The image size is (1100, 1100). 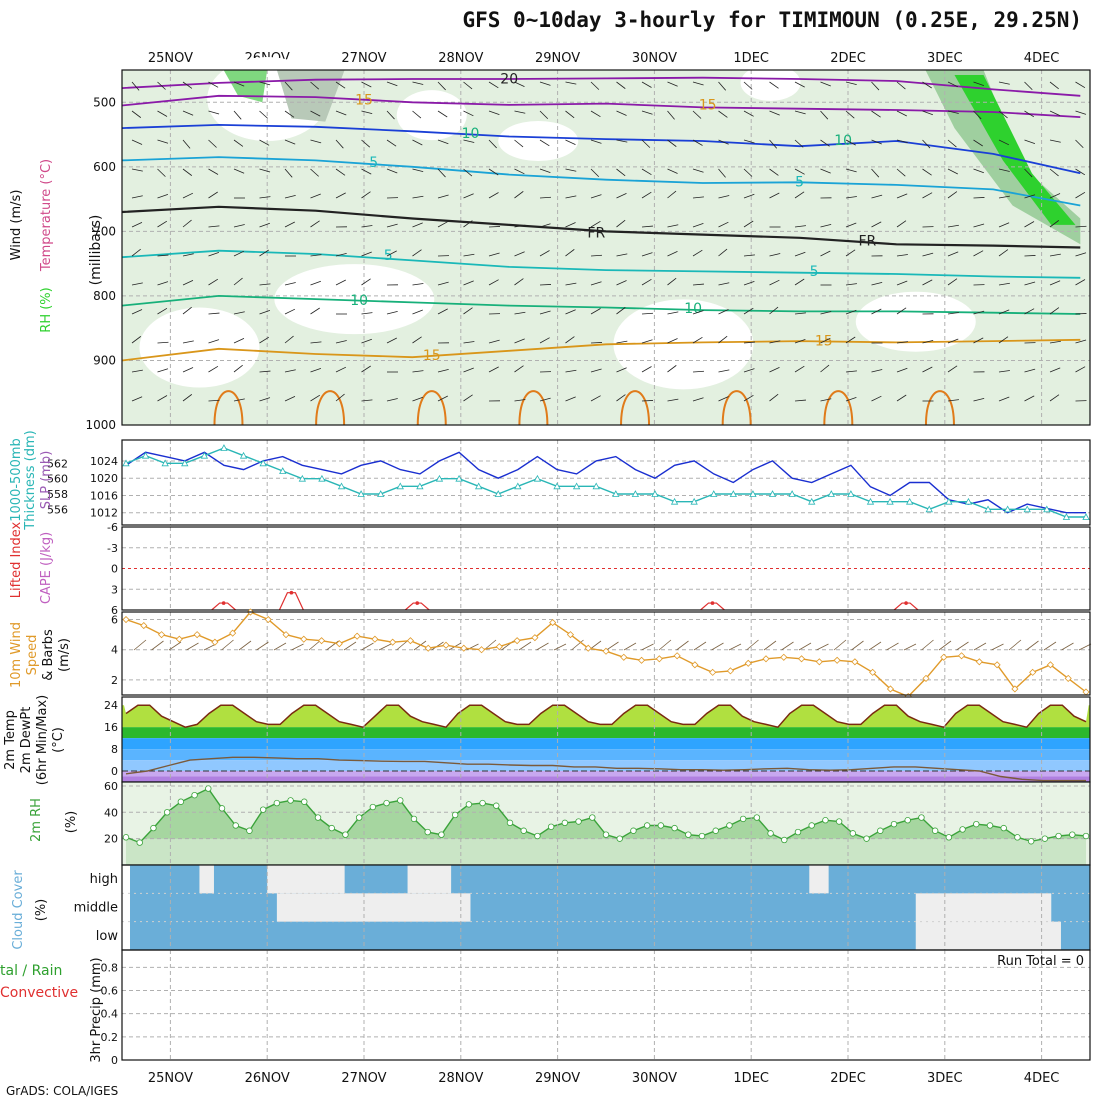 I want to click on bottom-date-label: 29NOV, so click(x=557, y=1078).